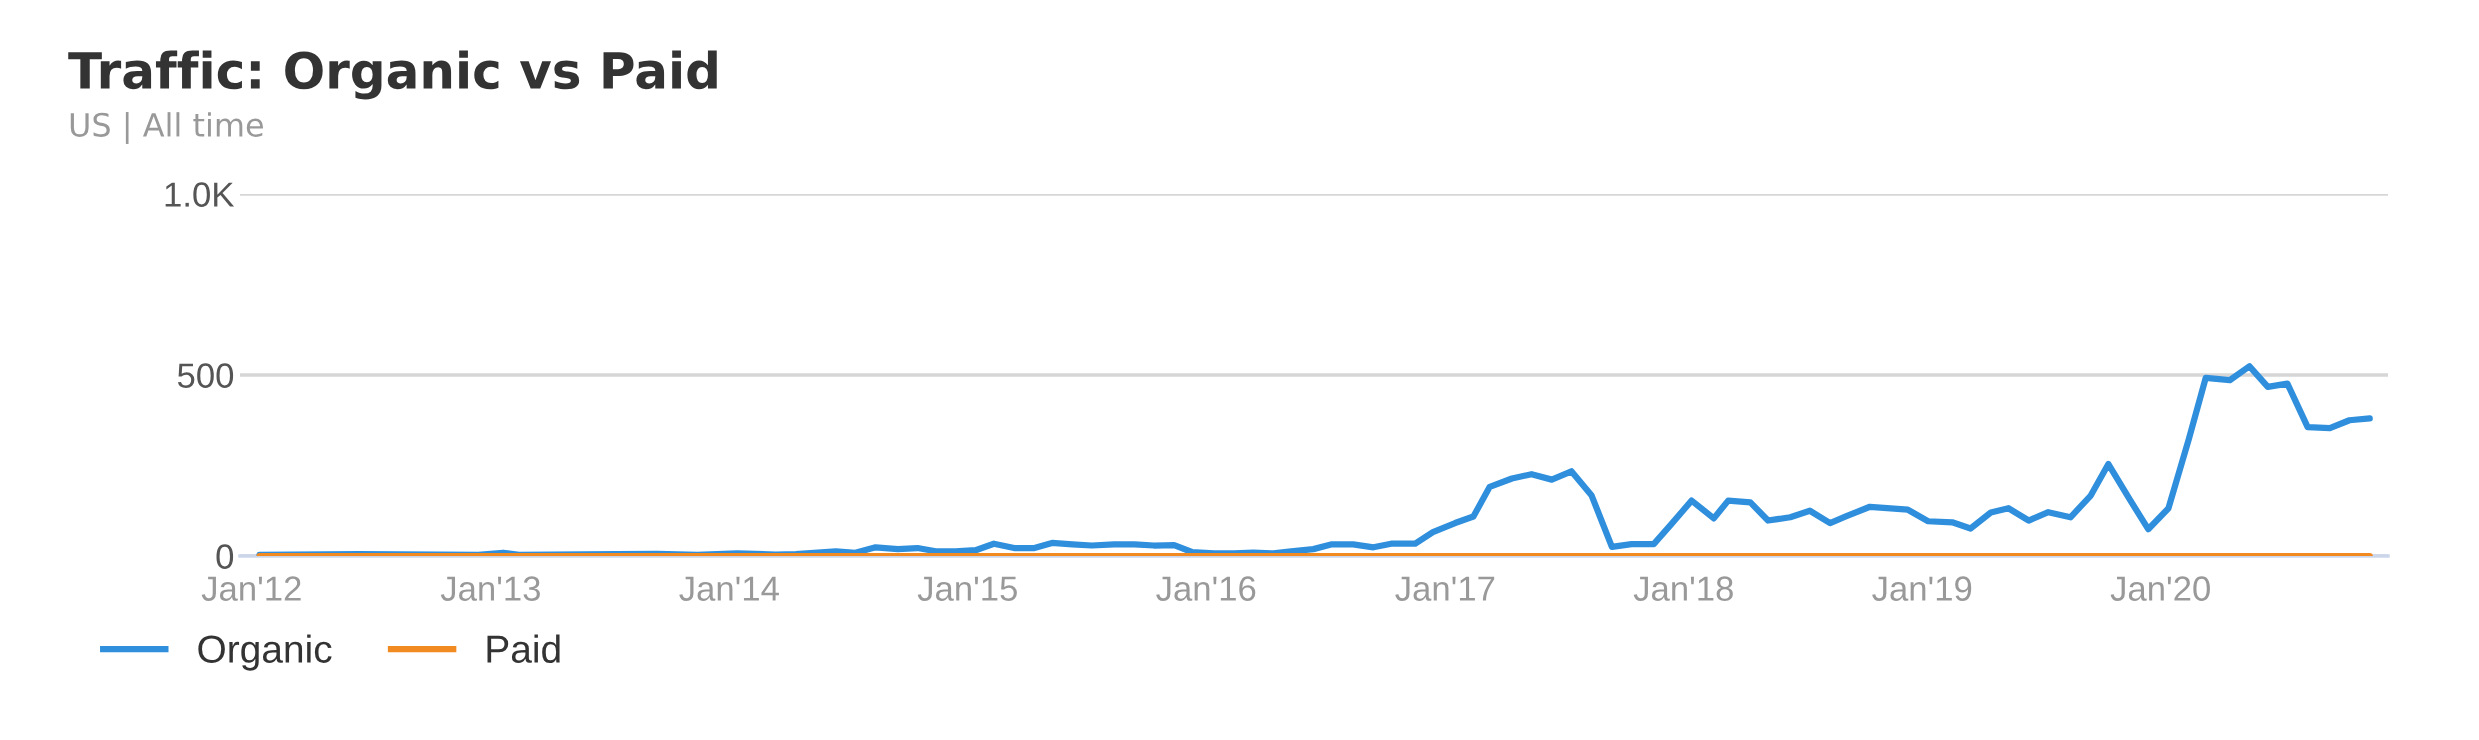  I want to click on x-tick-label: Jan'20, so click(2160, 588).